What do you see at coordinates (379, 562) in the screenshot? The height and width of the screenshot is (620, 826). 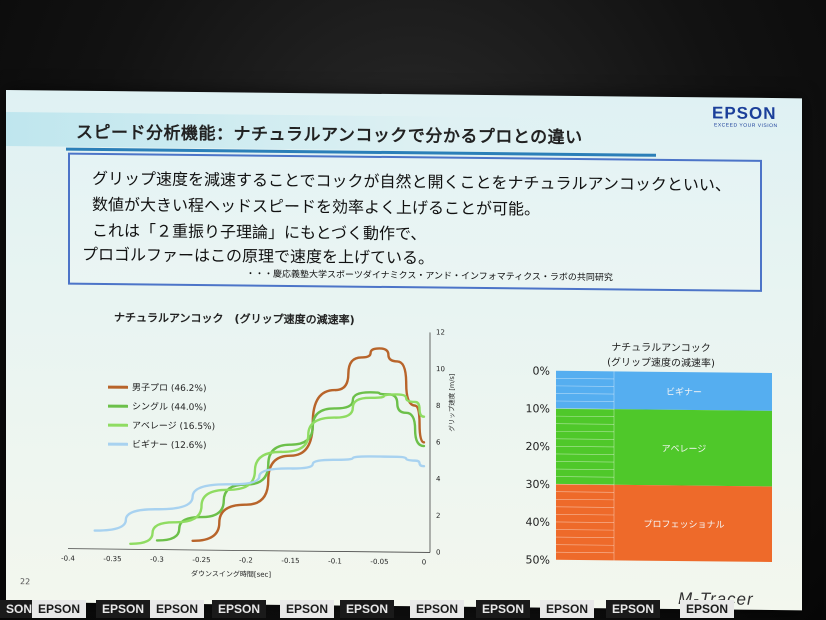 I see `x-tick-label: -0.05` at bounding box center [379, 562].